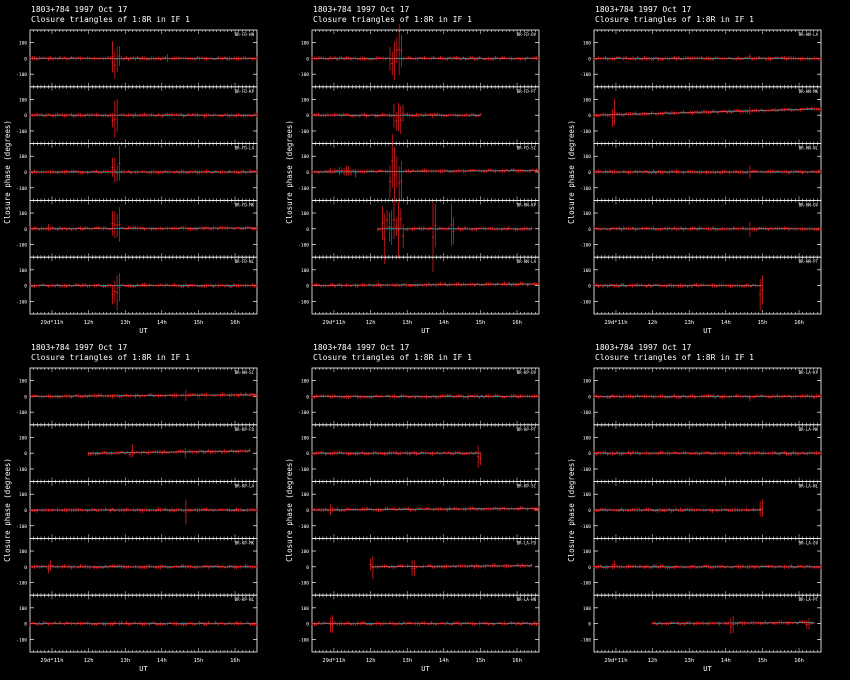 This screenshot has width=850, height=680. What do you see at coordinates (701, 285) in the screenshot?
I see `triangle-panel: 100 0 -100 BR-HN-PT` at bounding box center [701, 285].